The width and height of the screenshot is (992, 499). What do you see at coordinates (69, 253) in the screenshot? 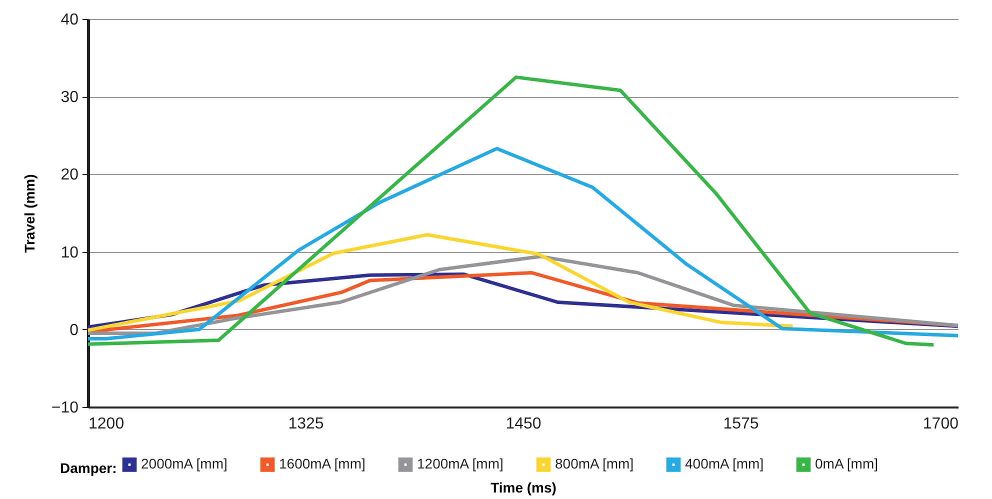
I see `y-tick-label: 10` at bounding box center [69, 253].